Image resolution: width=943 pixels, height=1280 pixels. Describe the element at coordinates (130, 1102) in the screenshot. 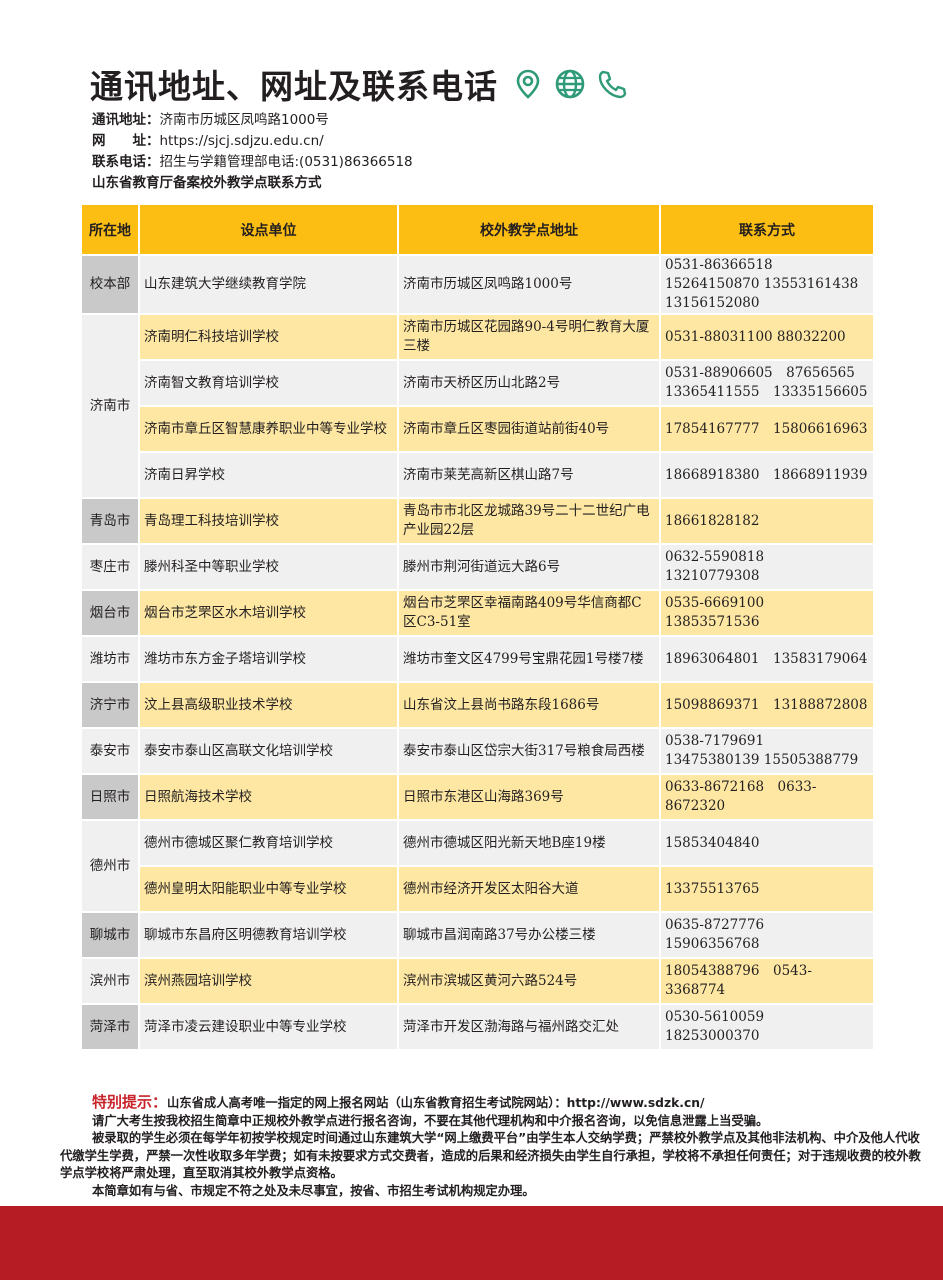

I see `notice-label: 特别提示：` at that location.